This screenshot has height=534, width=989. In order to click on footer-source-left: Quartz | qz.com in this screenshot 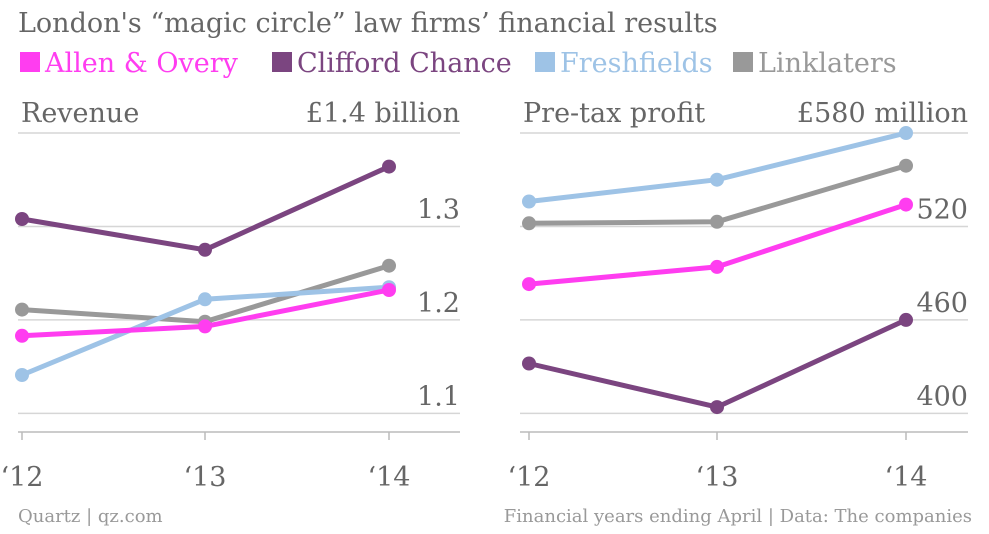, I will do `click(90, 516)`.